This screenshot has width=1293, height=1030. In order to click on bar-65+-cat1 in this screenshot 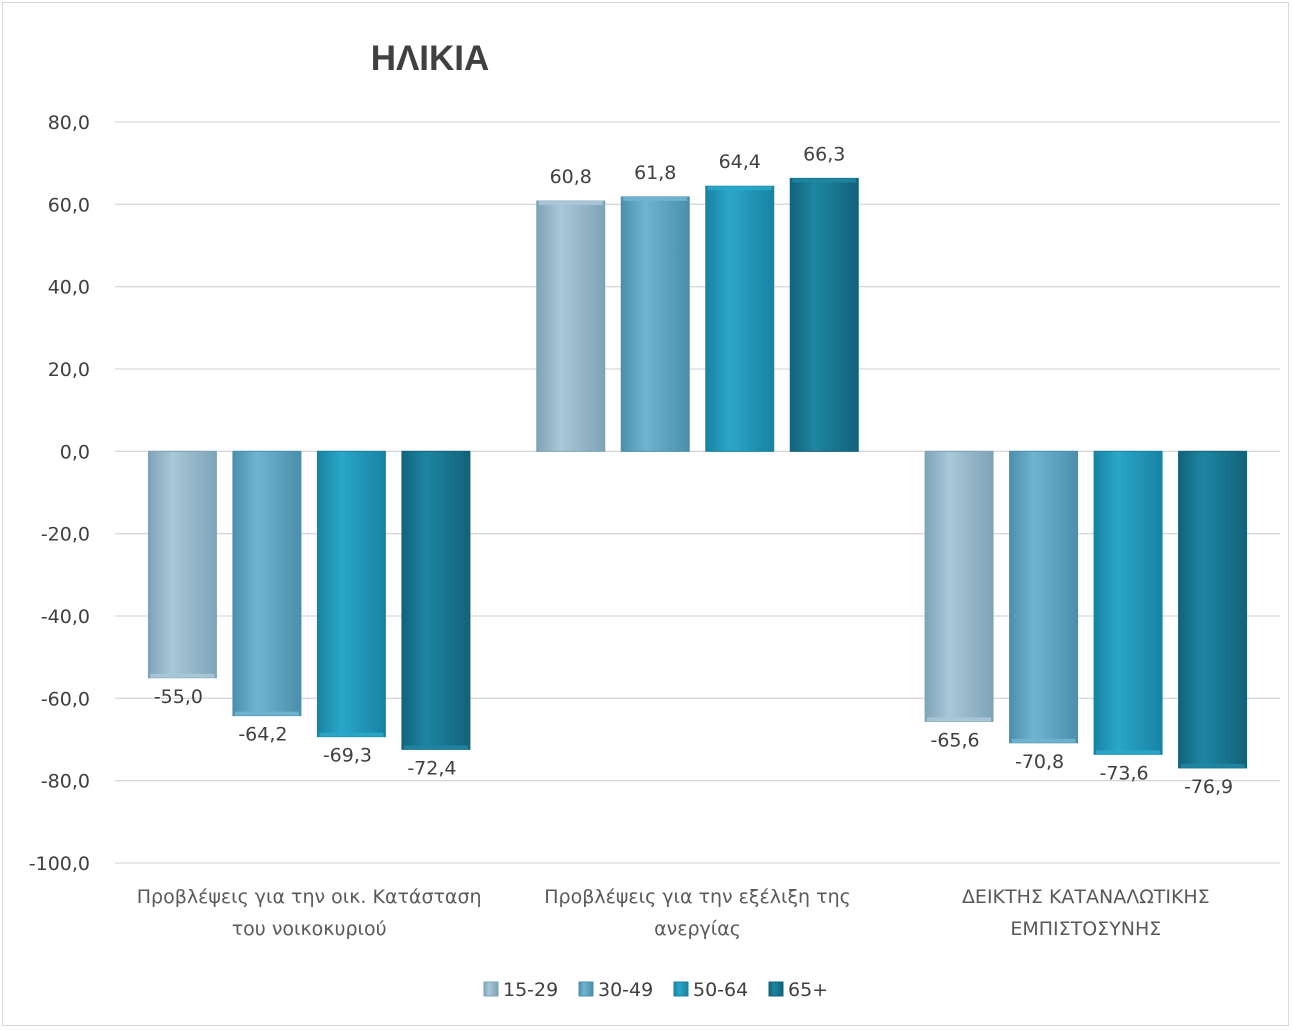, I will do `click(436, 600)`.